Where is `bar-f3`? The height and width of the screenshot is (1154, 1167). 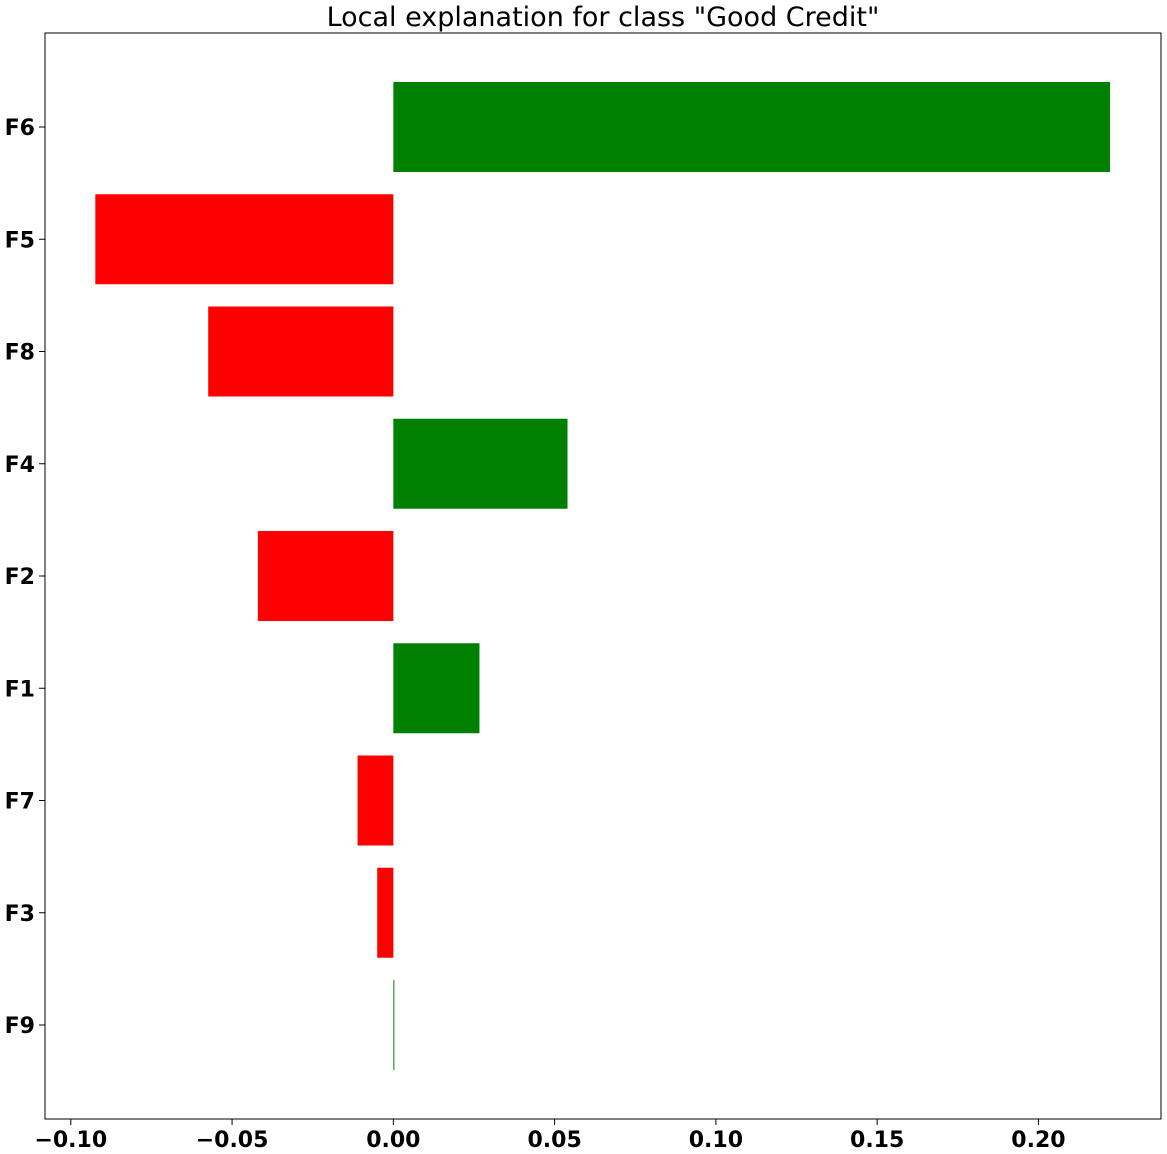
bar-f3 is located at coordinates (385, 912).